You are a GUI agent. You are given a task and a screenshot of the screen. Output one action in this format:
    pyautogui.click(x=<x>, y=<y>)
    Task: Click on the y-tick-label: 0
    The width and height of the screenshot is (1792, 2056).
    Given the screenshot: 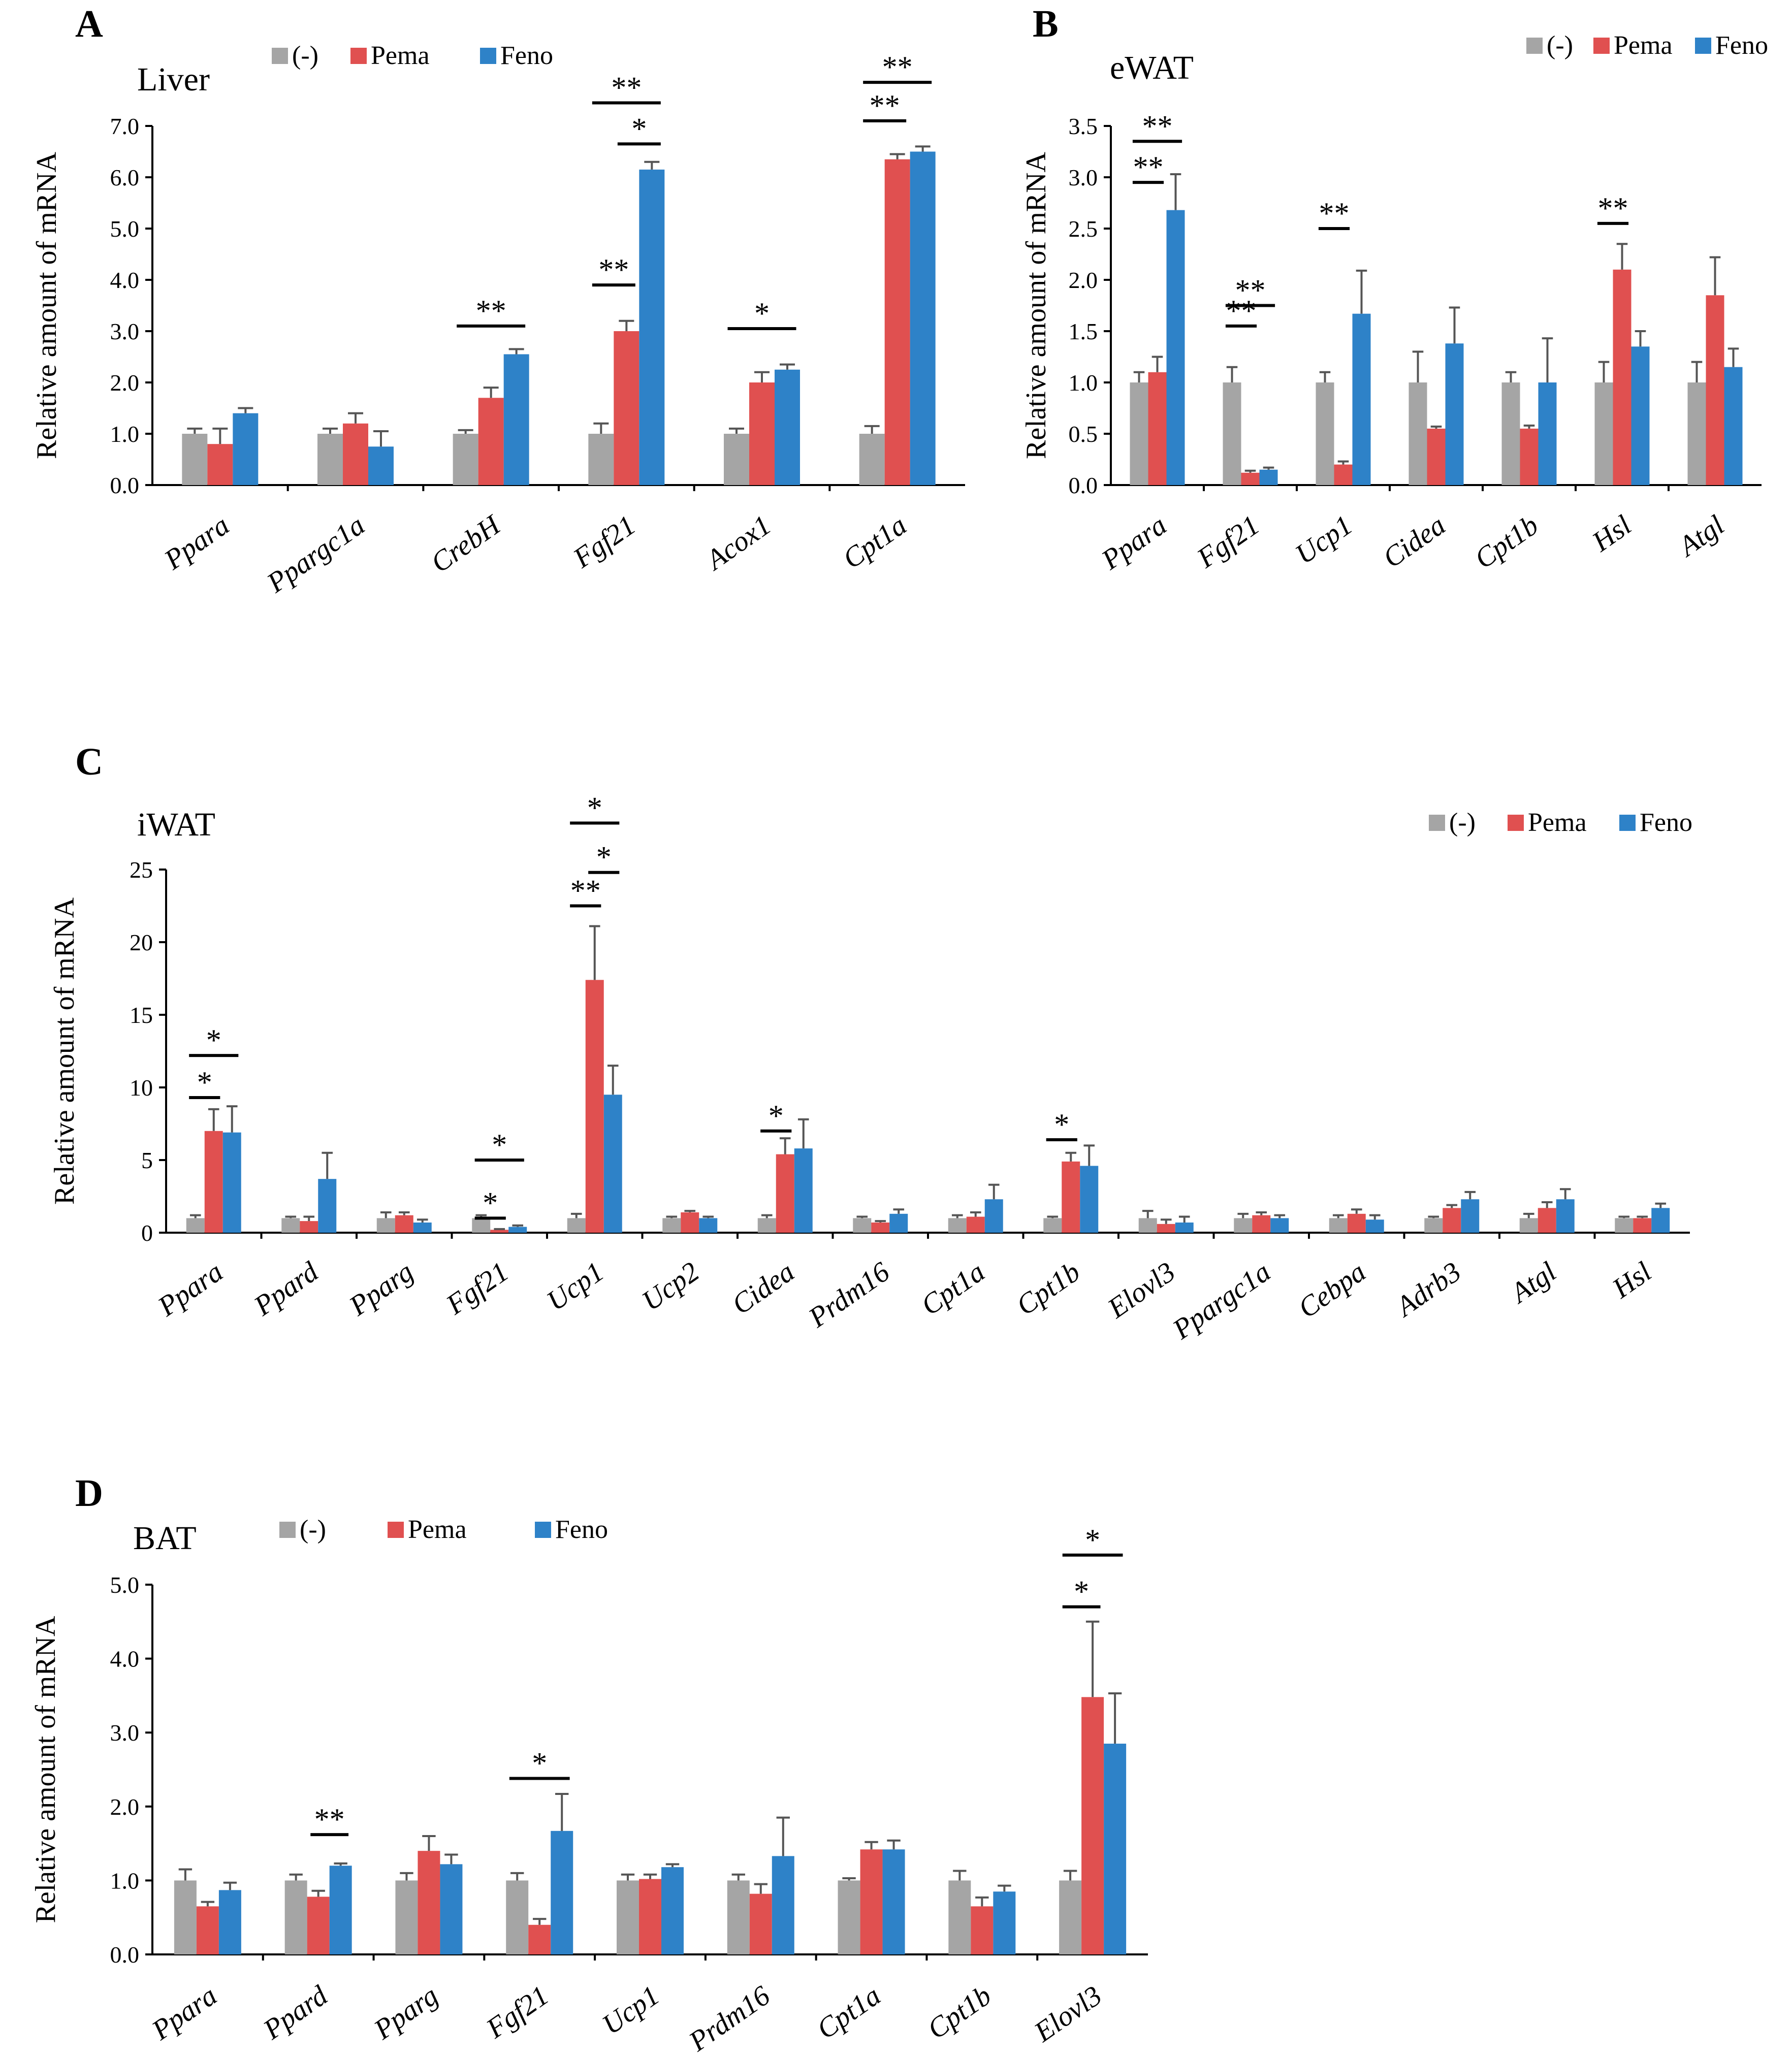 What is the action you would take?
    pyautogui.click(x=147, y=1233)
    